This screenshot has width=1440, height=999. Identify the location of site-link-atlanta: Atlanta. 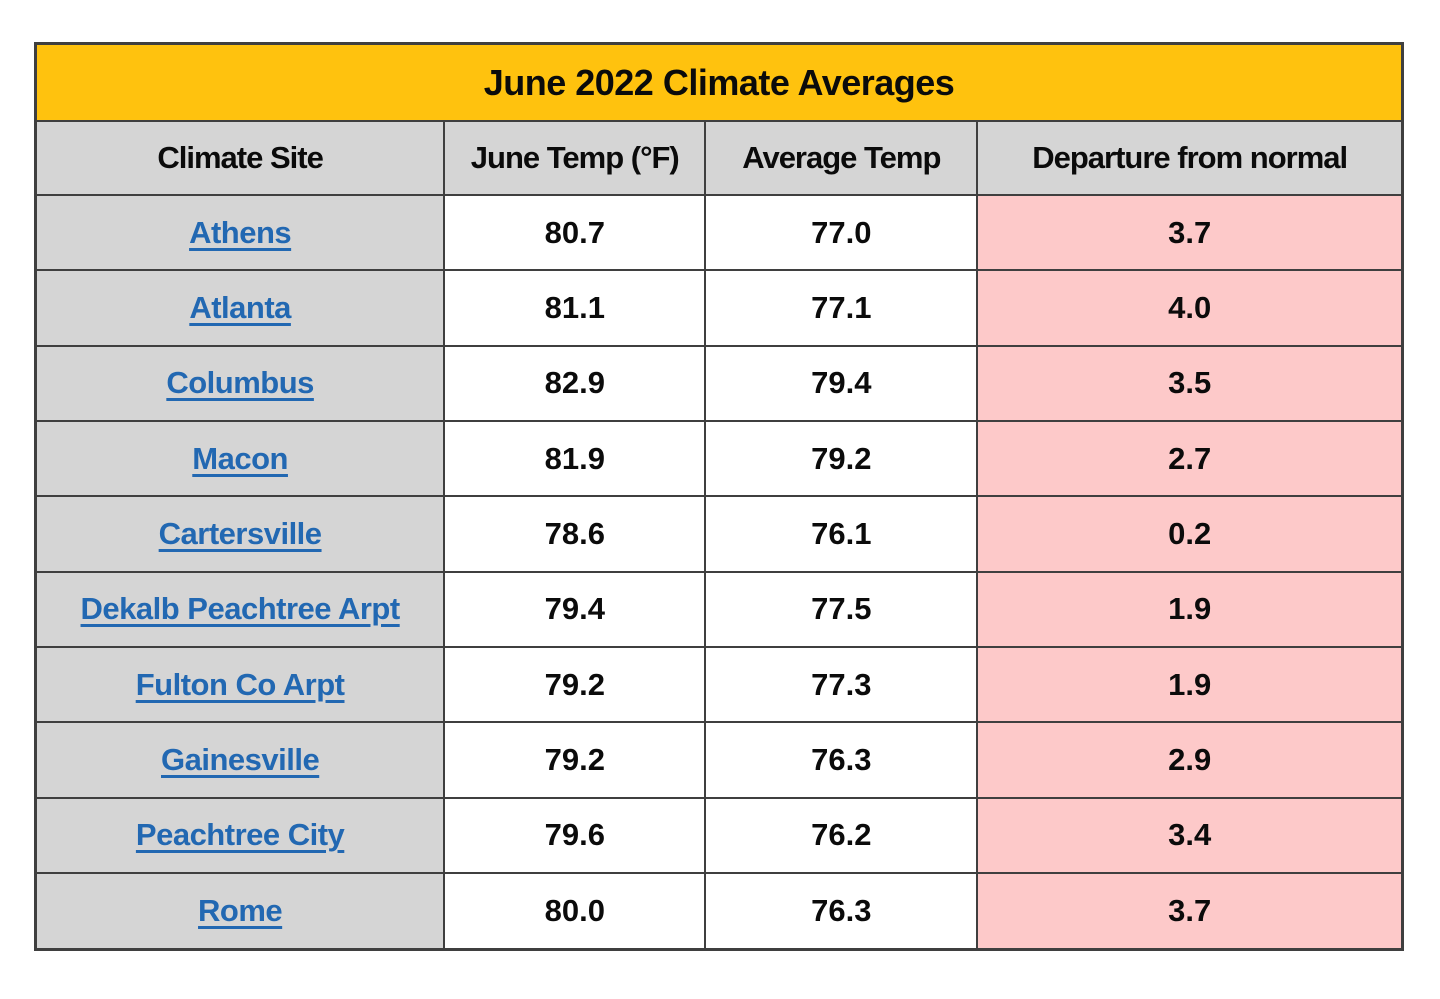
(240, 308).